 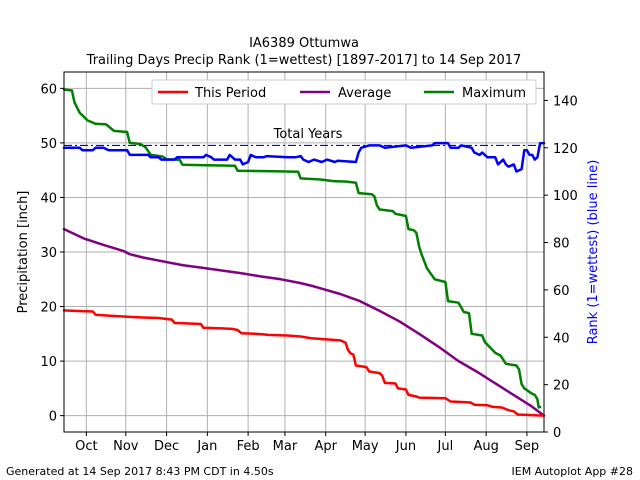 I want to click on y-right-tick-label: 20, so click(x=561, y=386).